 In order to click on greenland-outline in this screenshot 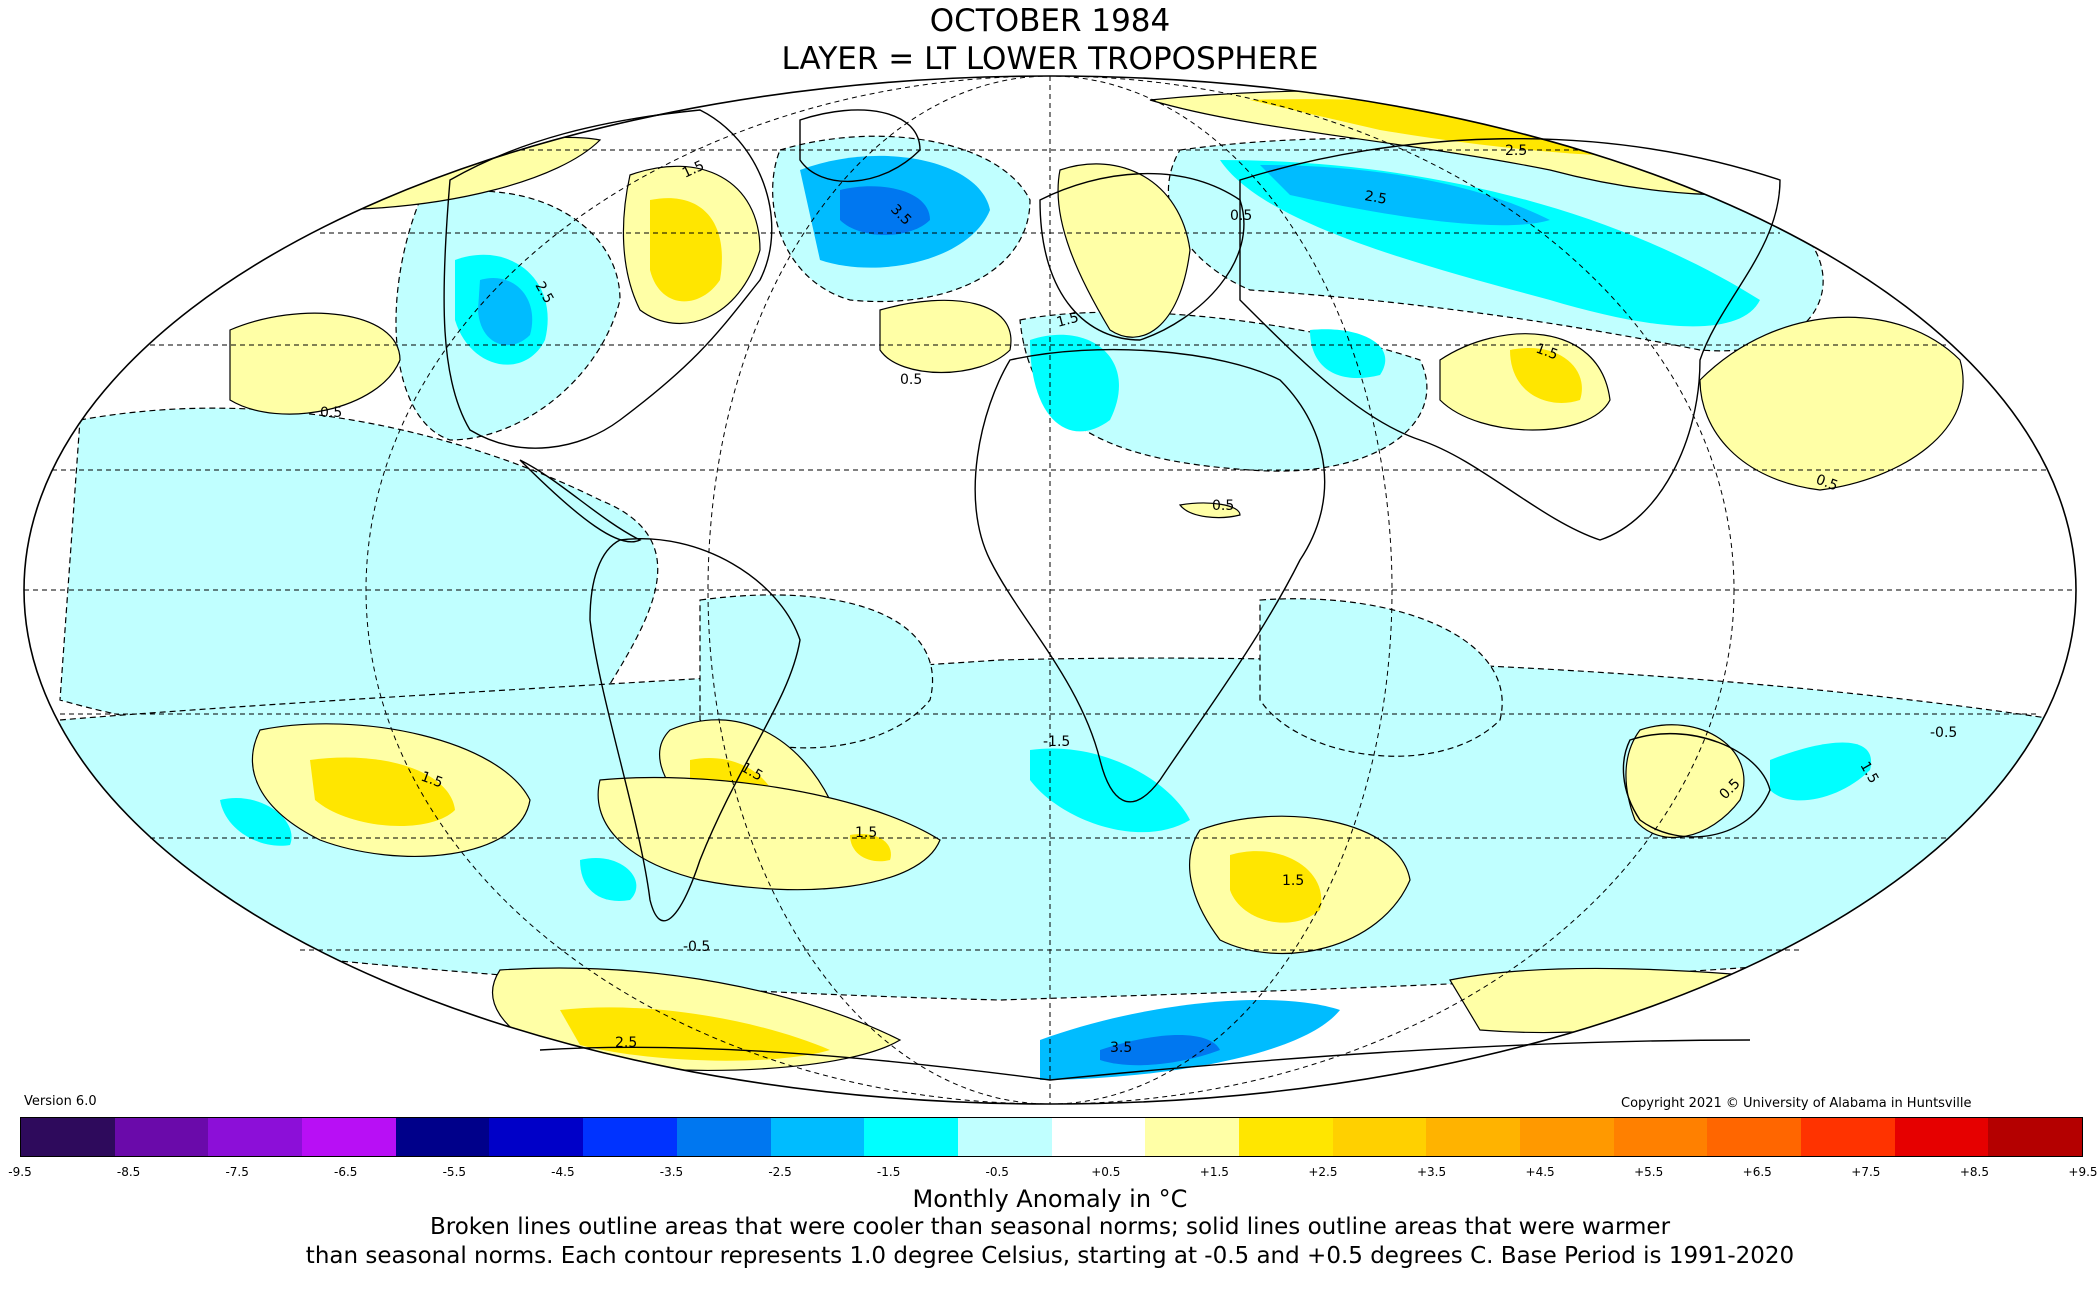, I will do `click(860, 146)`.